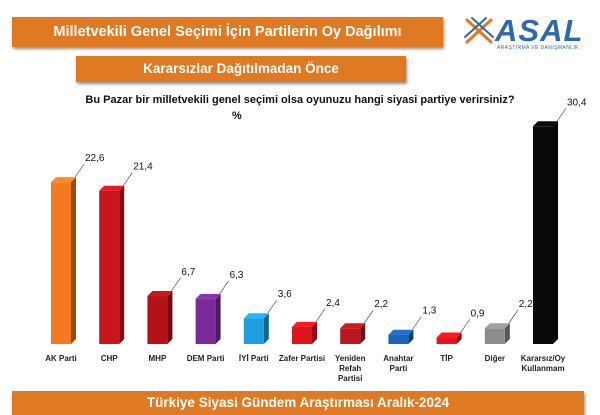 This screenshot has width=600, height=415. I want to click on category-label-line: Parti, so click(399, 368).